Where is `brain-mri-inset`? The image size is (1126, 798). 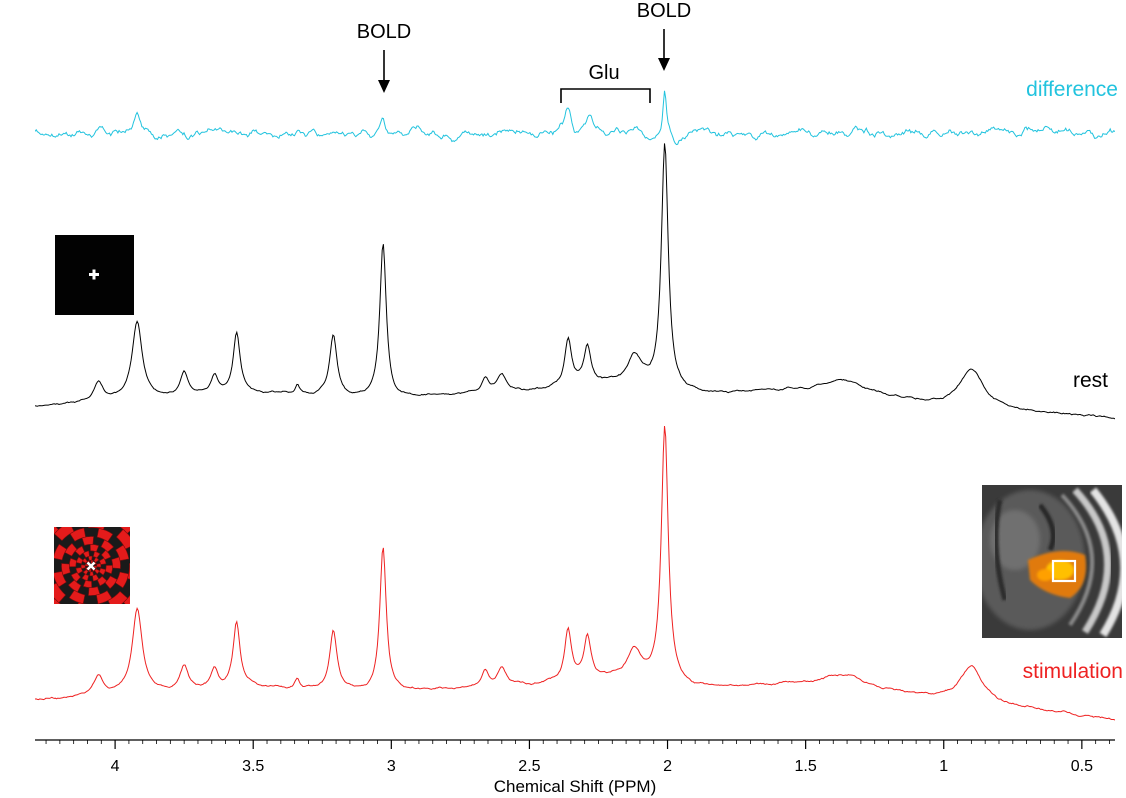
brain-mri-inset is located at coordinates (1052, 561).